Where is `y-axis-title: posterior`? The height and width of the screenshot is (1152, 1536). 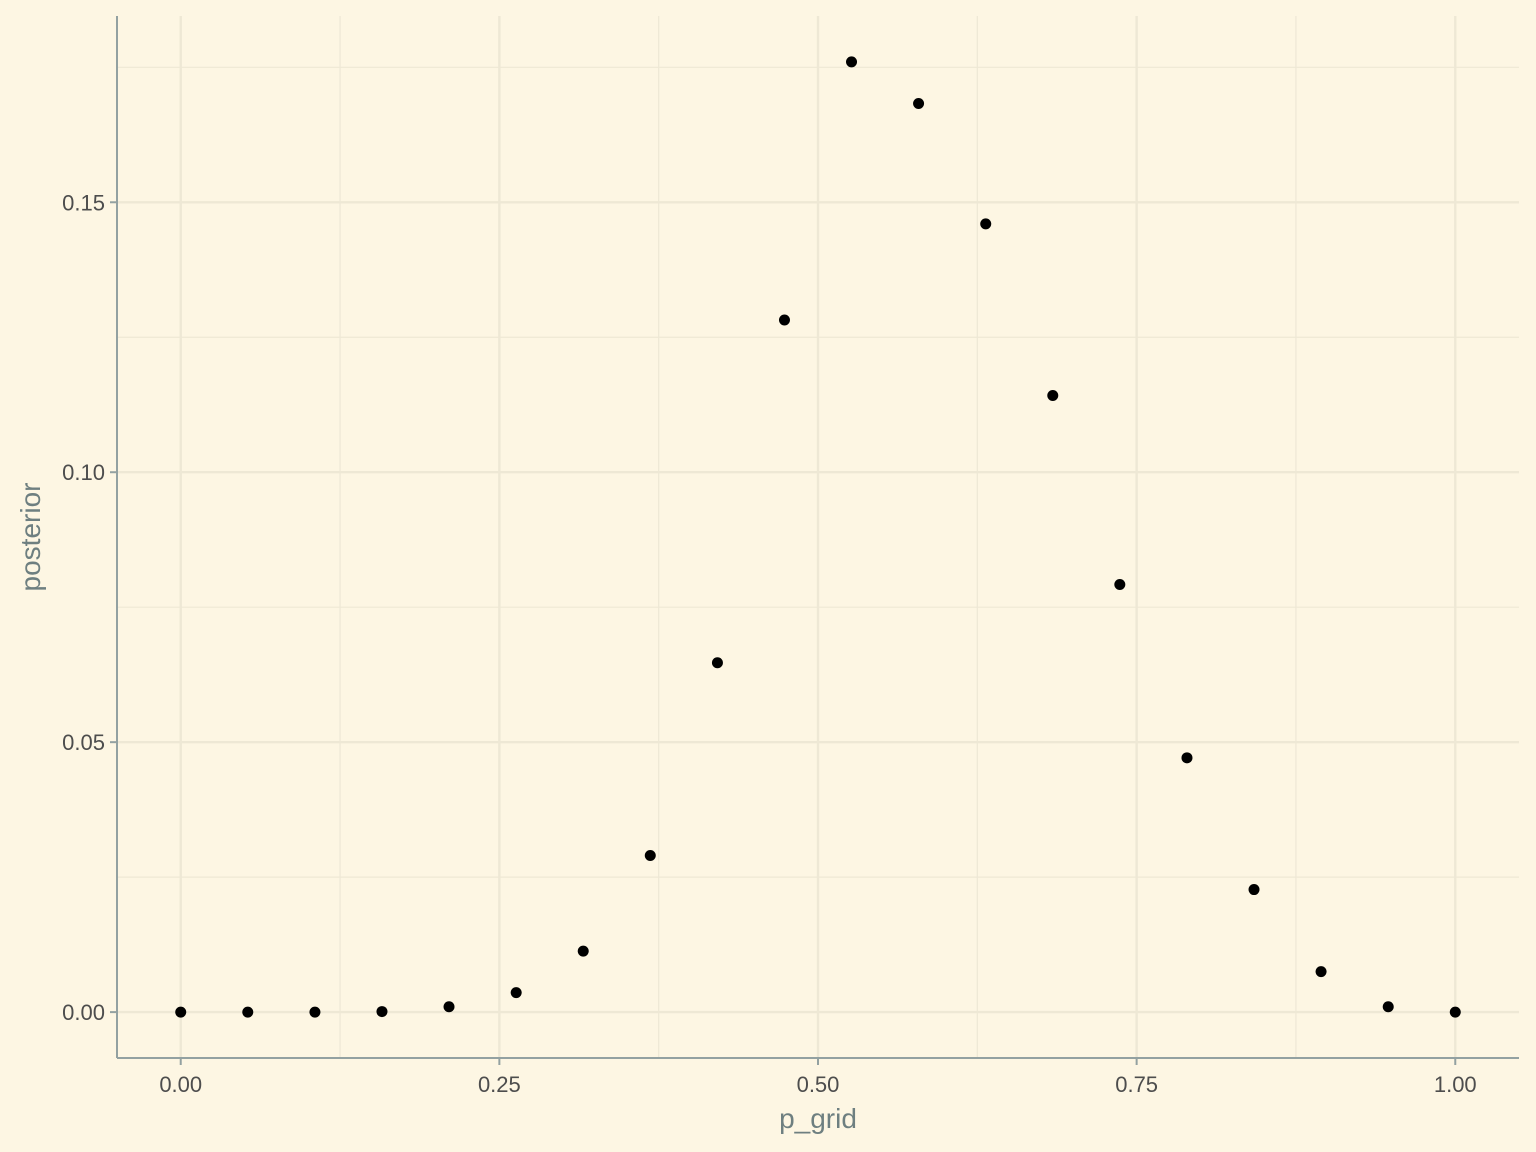
y-axis-title: posterior is located at coordinates (30, 537).